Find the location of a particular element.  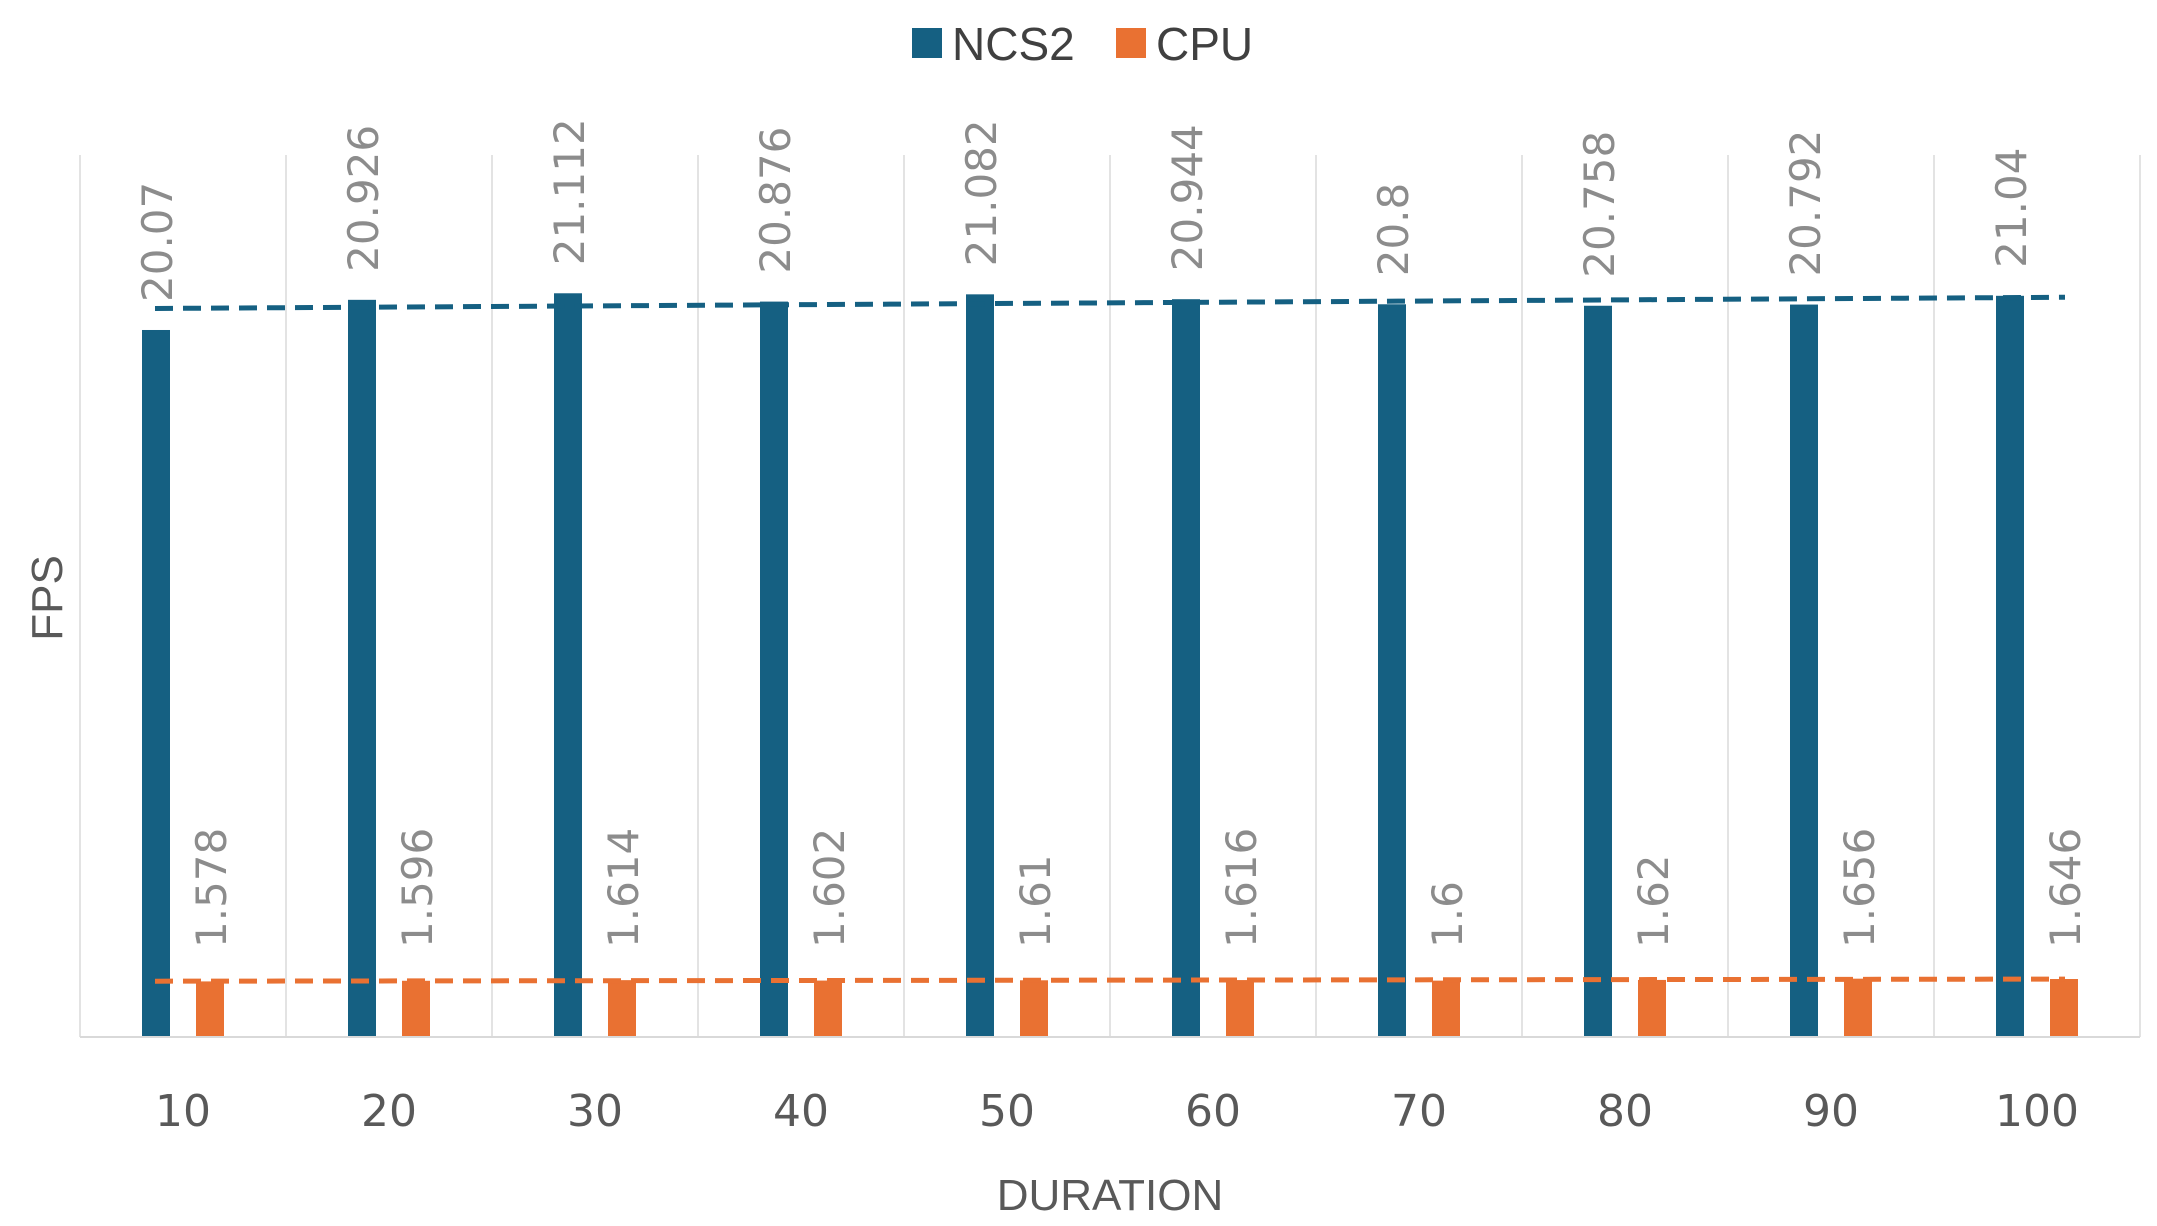

x-tick-50: 50 is located at coordinates (1007, 1111).